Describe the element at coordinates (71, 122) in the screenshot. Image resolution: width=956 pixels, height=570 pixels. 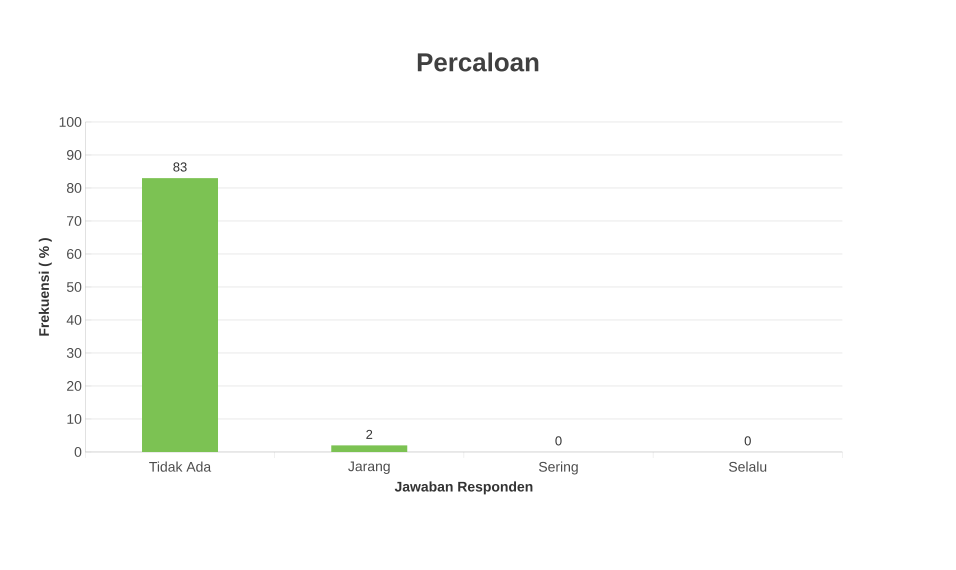
I see `y-tick-label: 100` at that location.